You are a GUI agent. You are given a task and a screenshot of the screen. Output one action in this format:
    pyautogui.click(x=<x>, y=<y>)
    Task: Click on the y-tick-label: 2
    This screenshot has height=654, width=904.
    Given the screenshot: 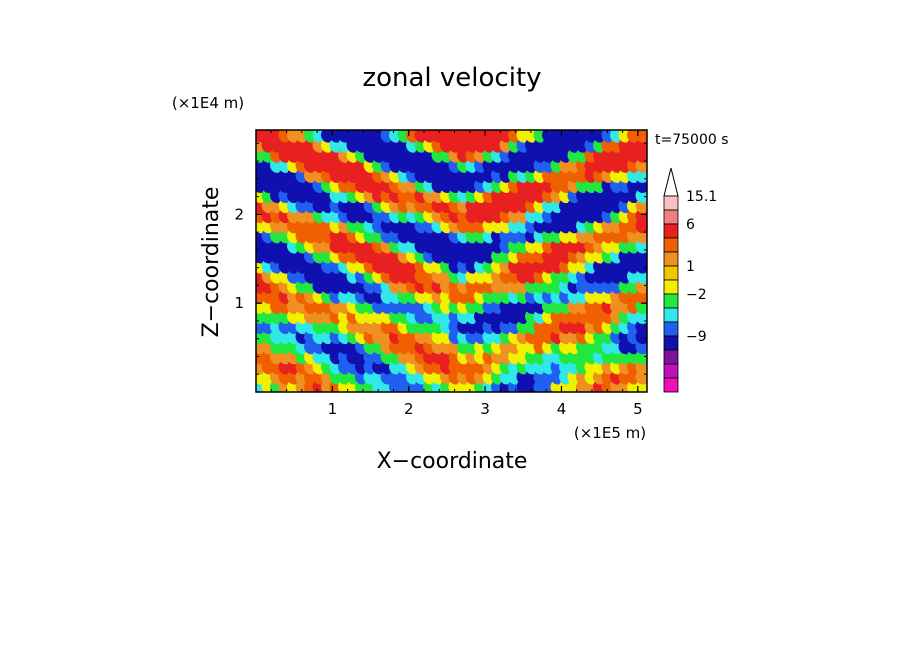 What is the action you would take?
    pyautogui.click(x=239, y=214)
    